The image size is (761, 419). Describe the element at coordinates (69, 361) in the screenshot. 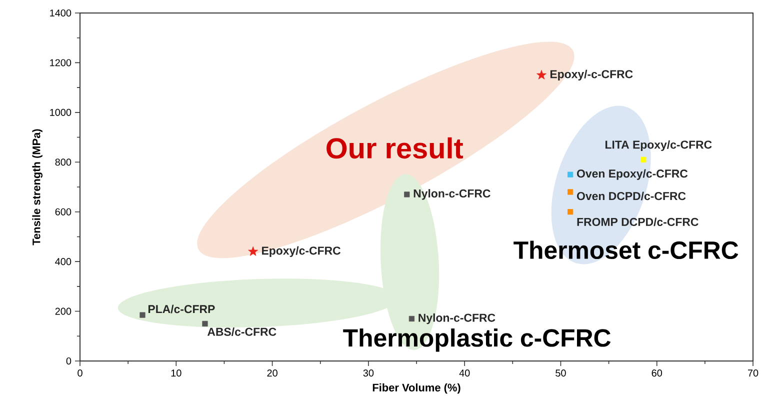

I see `y-tick-label: 0` at that location.